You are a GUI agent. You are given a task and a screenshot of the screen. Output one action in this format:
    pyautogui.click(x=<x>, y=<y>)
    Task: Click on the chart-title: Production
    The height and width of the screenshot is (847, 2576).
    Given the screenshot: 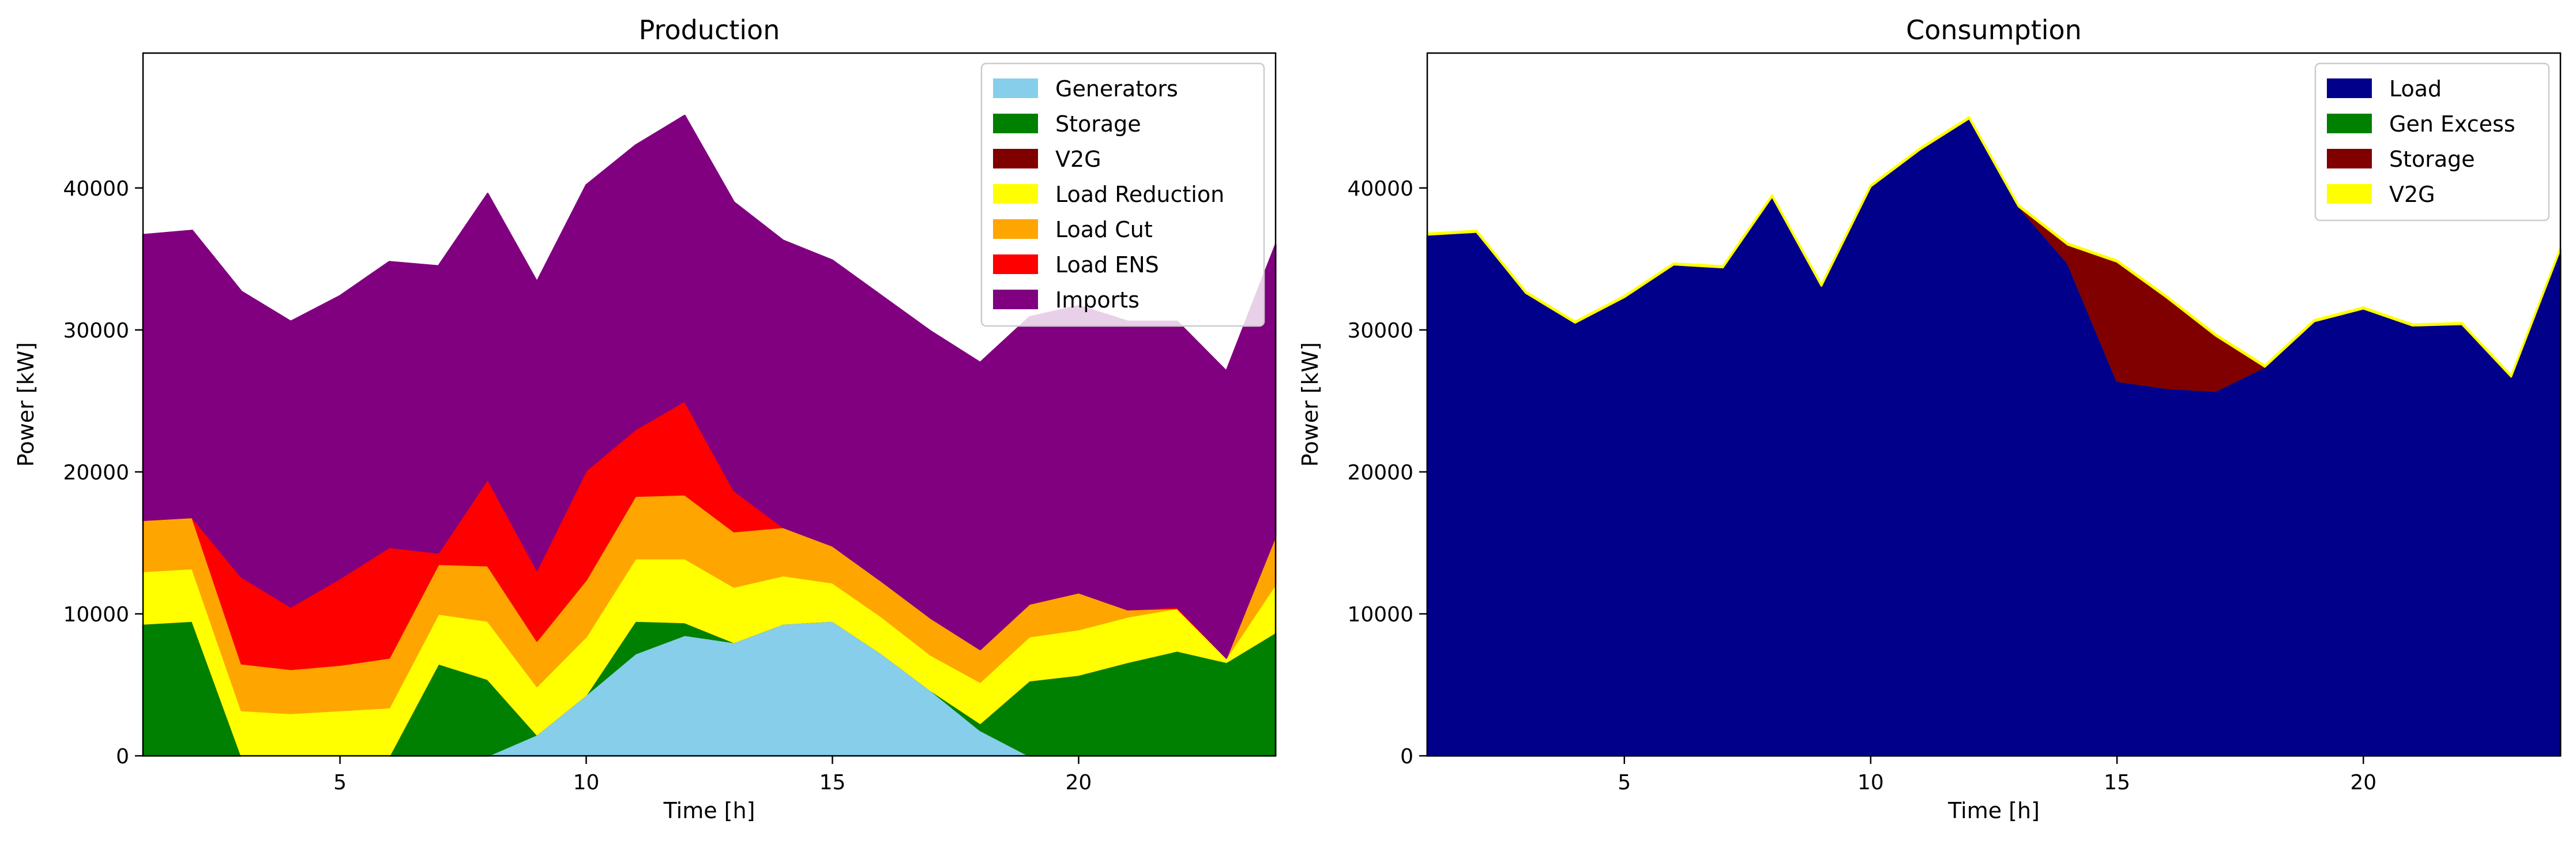 What is the action you would take?
    pyautogui.click(x=709, y=30)
    